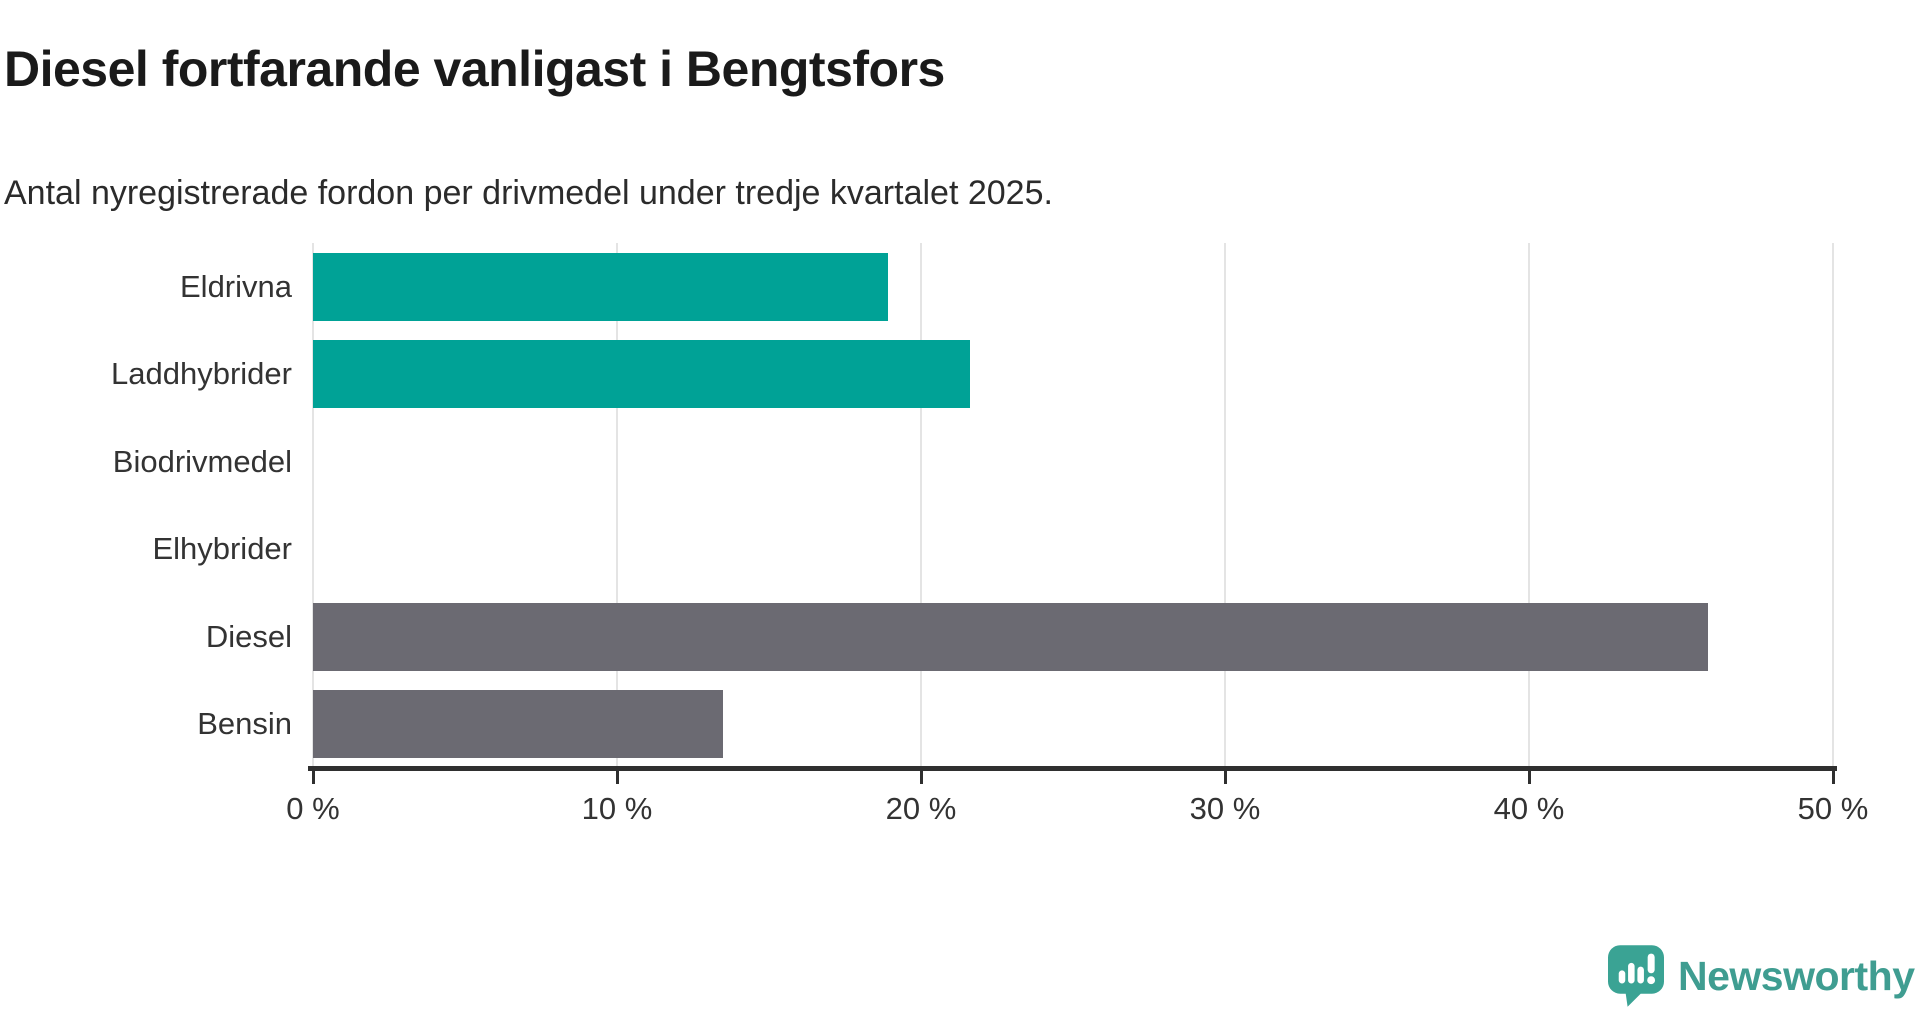  Describe the element at coordinates (921, 808) in the screenshot. I see `x-tick-label: 20 %` at that location.